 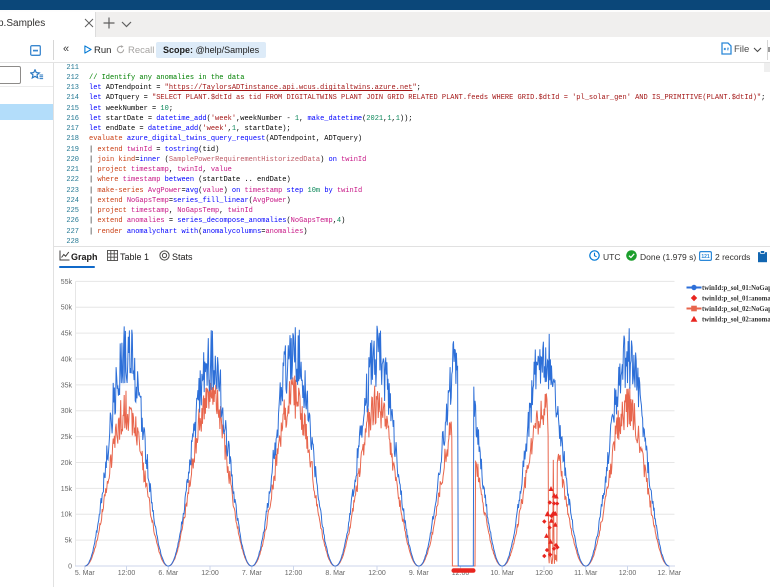 What do you see at coordinates (67, 437) in the screenshot?
I see `svg-text: 25k` at bounding box center [67, 437].